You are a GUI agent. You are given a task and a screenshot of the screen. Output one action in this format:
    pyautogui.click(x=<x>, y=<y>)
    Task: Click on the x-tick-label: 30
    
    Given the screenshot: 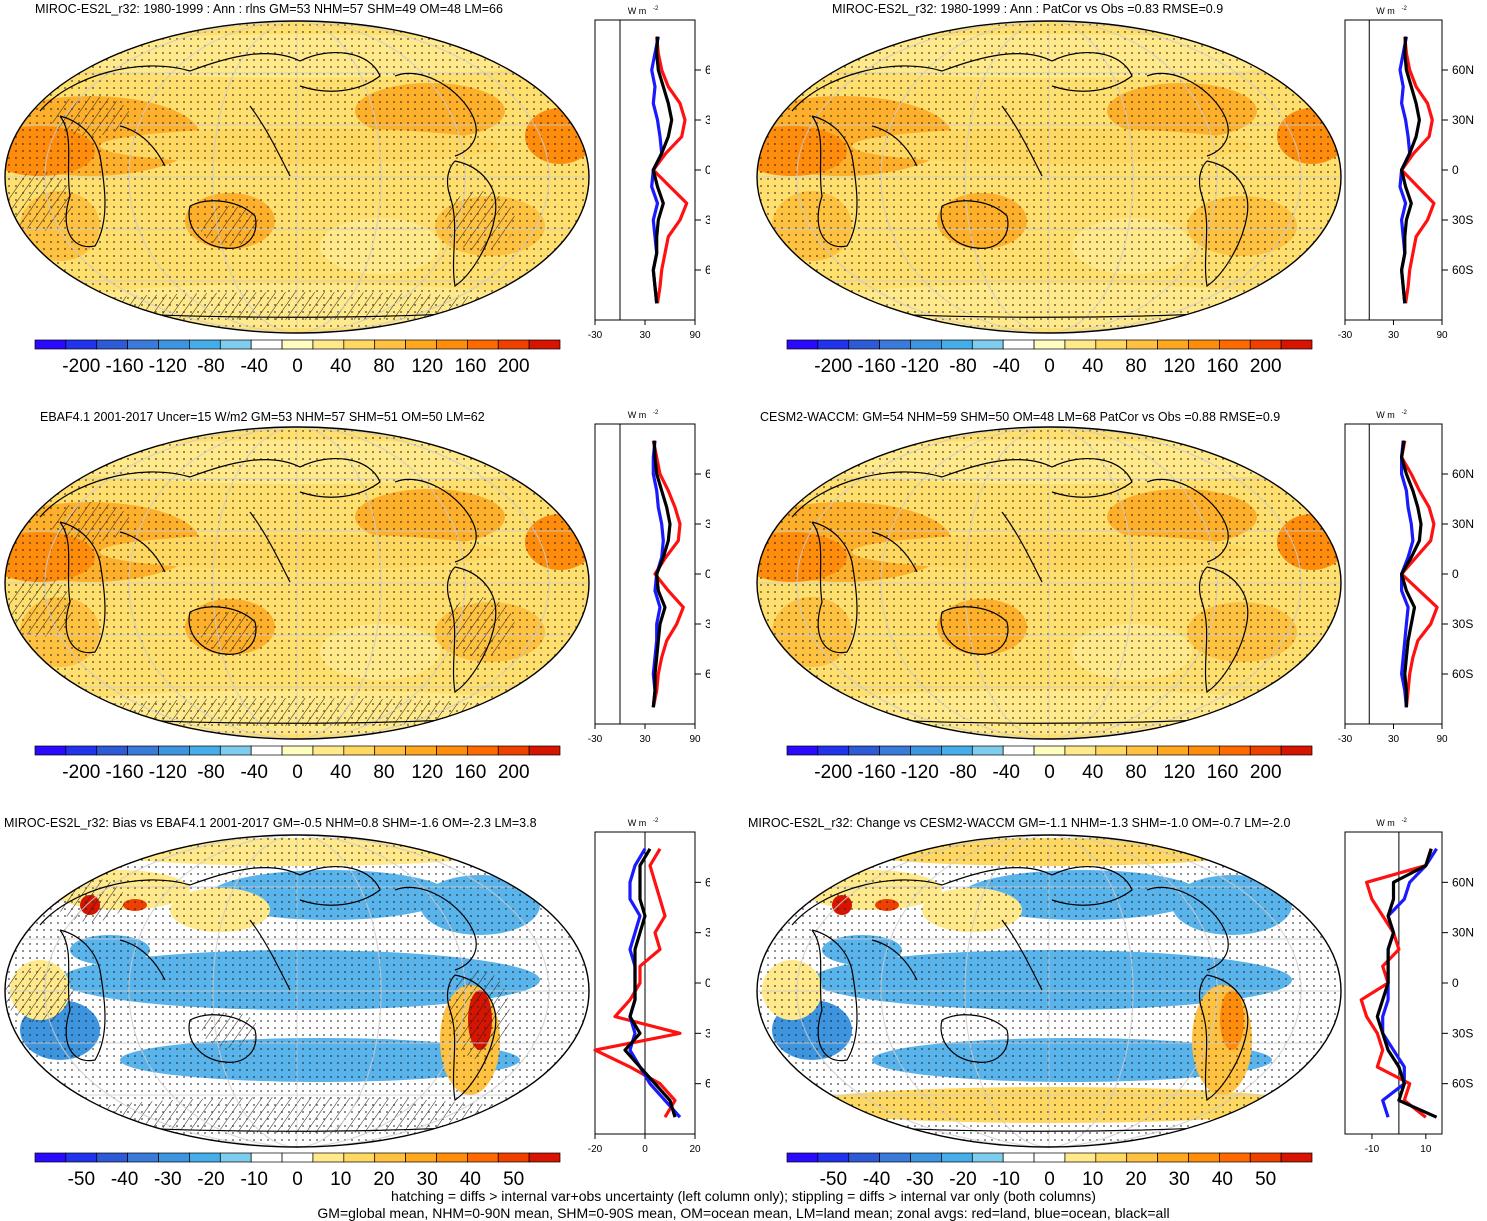 What is the action you would take?
    pyautogui.click(x=1394, y=335)
    